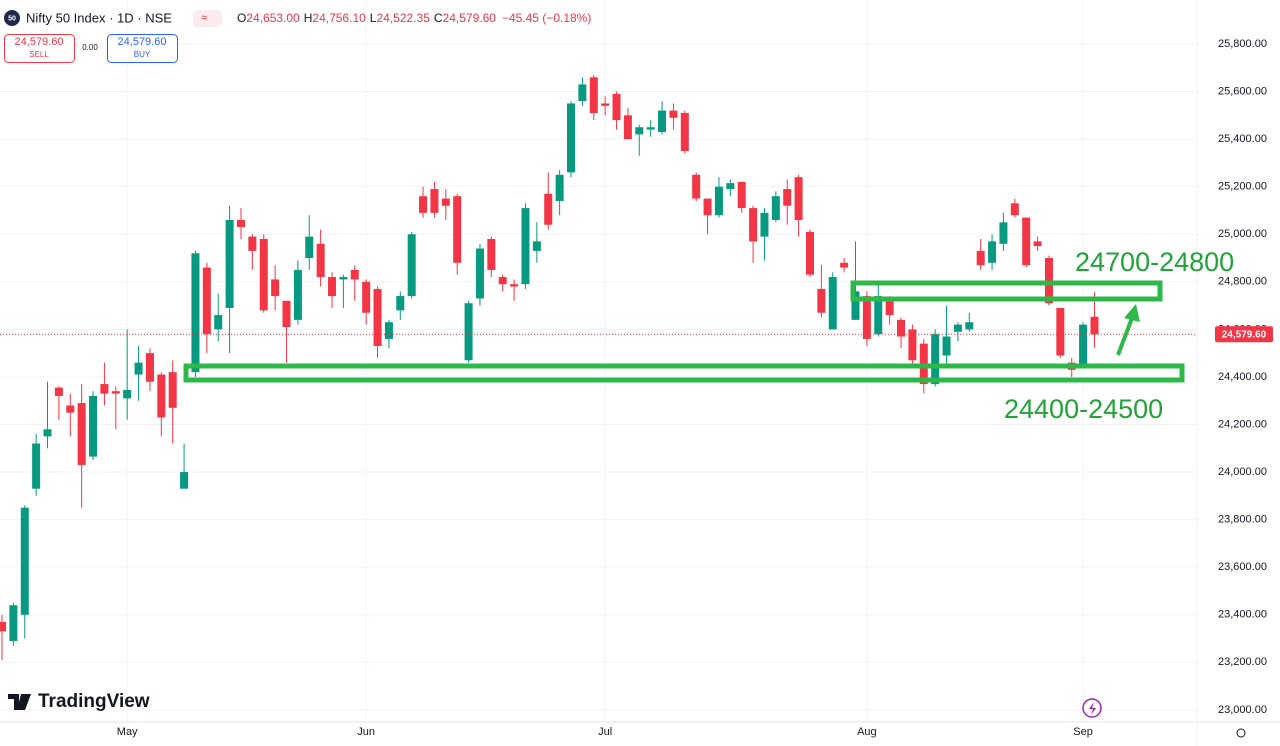  What do you see at coordinates (1242, 139) in the screenshot?
I see `y-tick-label: 25,400.00` at bounding box center [1242, 139].